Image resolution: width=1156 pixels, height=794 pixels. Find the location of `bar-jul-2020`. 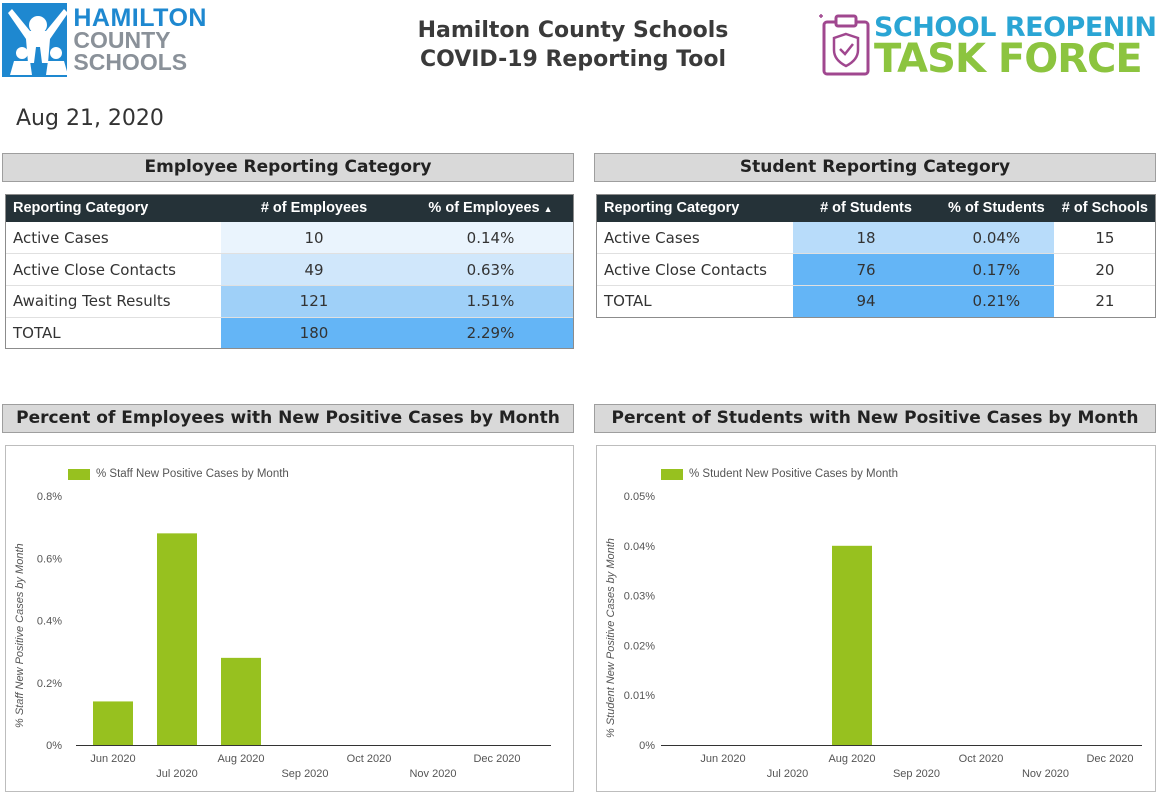

bar-jul-2020 is located at coordinates (177, 639).